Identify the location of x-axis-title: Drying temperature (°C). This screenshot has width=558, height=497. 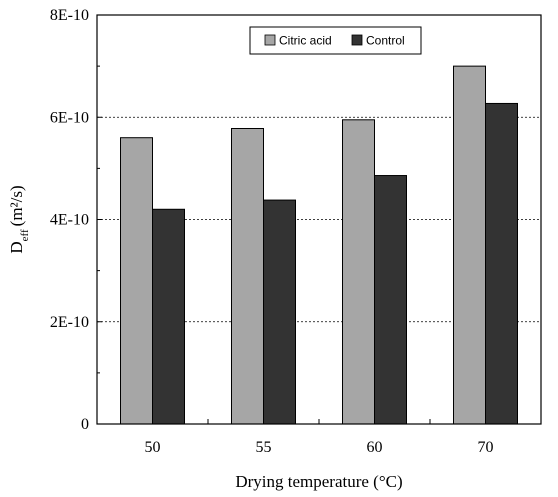
(318, 481).